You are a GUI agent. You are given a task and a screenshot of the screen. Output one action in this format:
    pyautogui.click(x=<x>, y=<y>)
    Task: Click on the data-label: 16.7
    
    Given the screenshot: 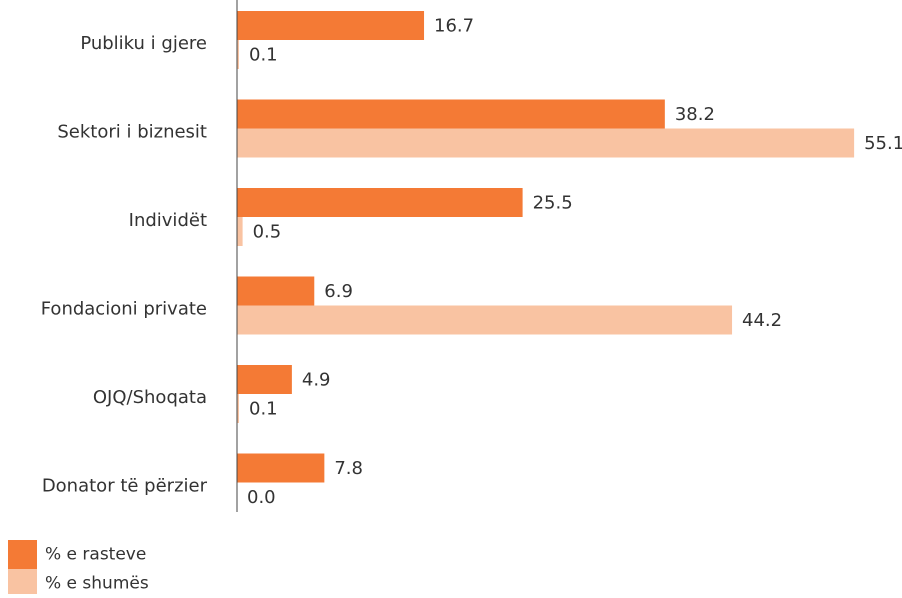 What is the action you would take?
    pyautogui.click(x=454, y=26)
    